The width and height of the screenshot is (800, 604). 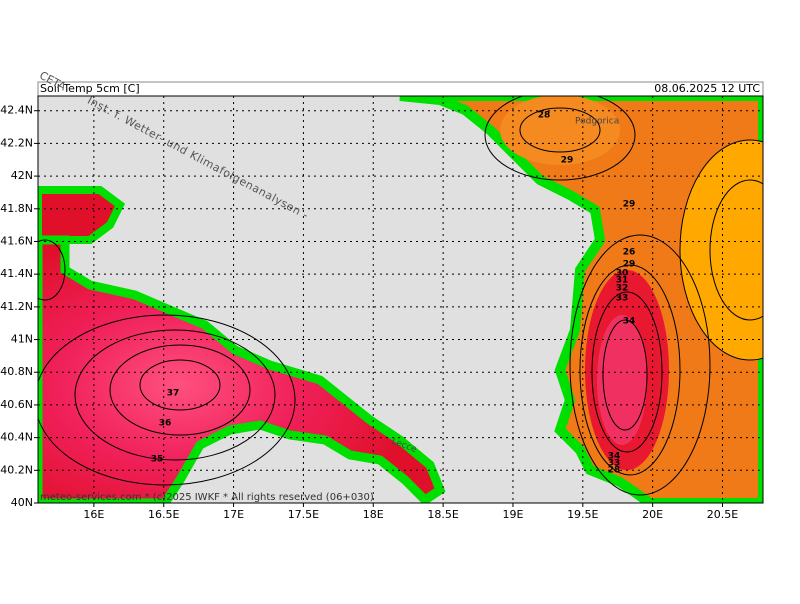 I want to click on hot-zone, so click(x=622, y=380).